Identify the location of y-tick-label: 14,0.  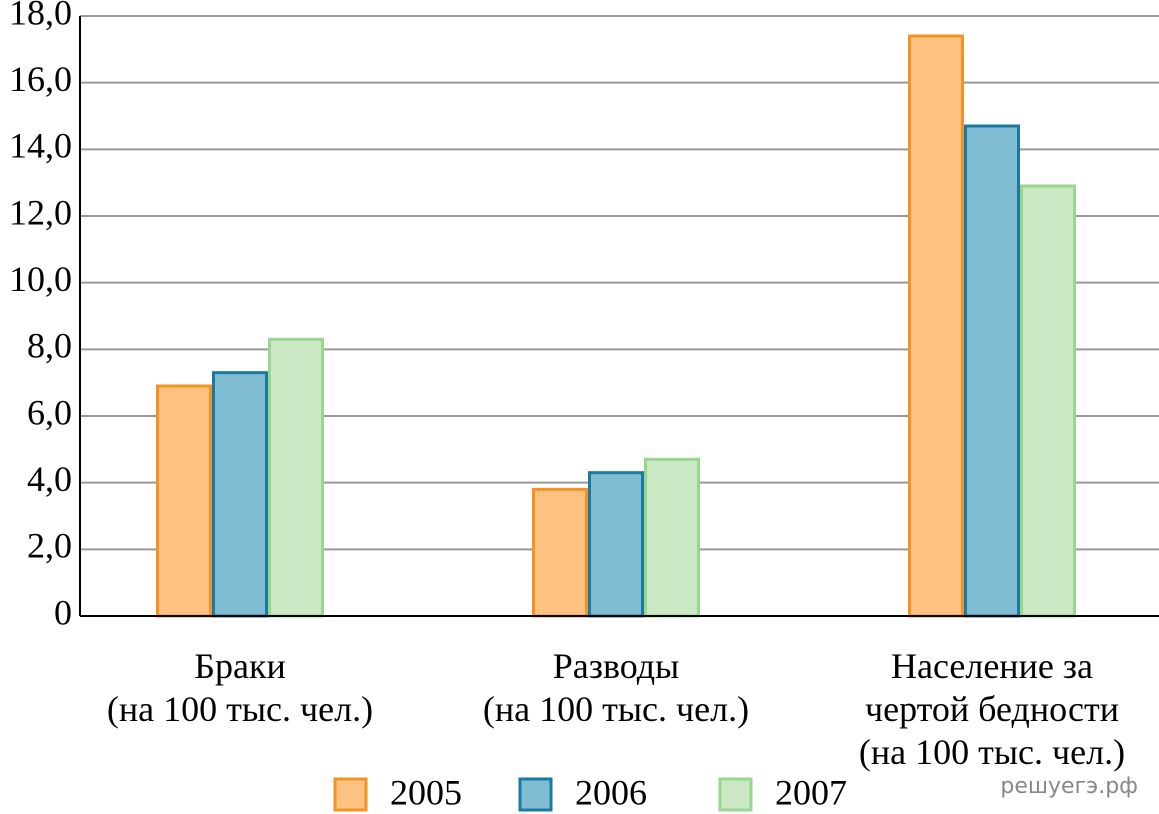
(40, 146).